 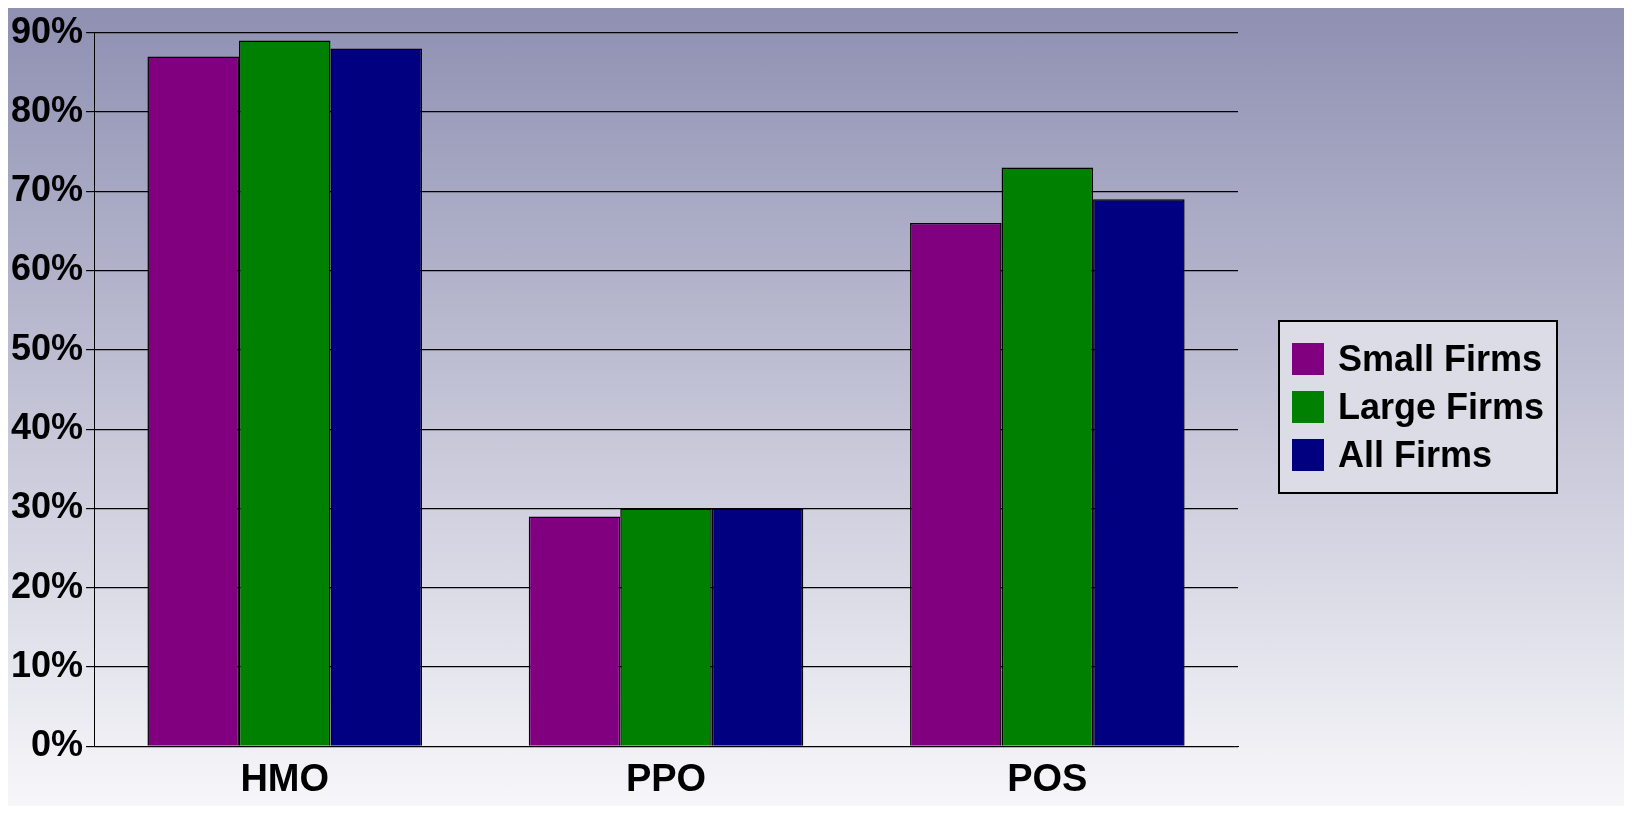 I want to click on legend-label: Small Firms, so click(x=1440, y=359).